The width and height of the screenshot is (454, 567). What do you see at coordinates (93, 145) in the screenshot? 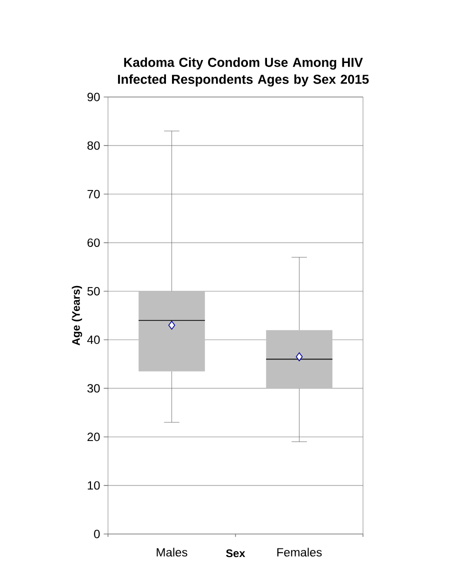
I see `y-tick-label: 80` at bounding box center [93, 145].